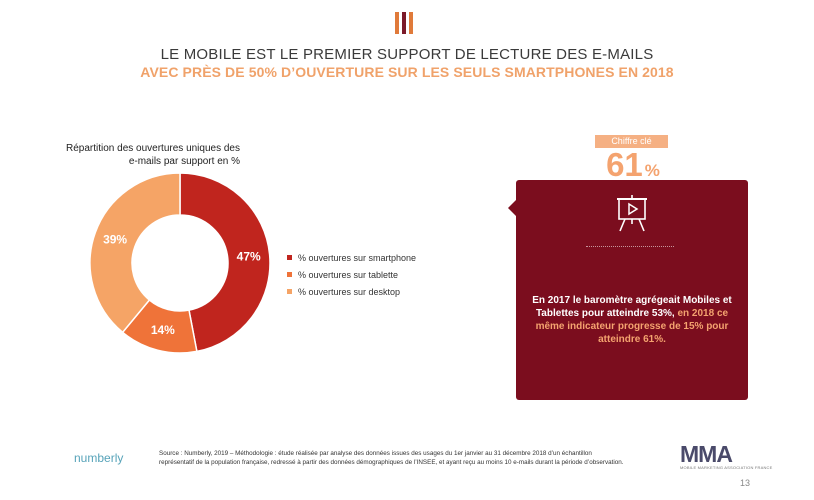  I want to click on card-pointer, so click(512, 208).